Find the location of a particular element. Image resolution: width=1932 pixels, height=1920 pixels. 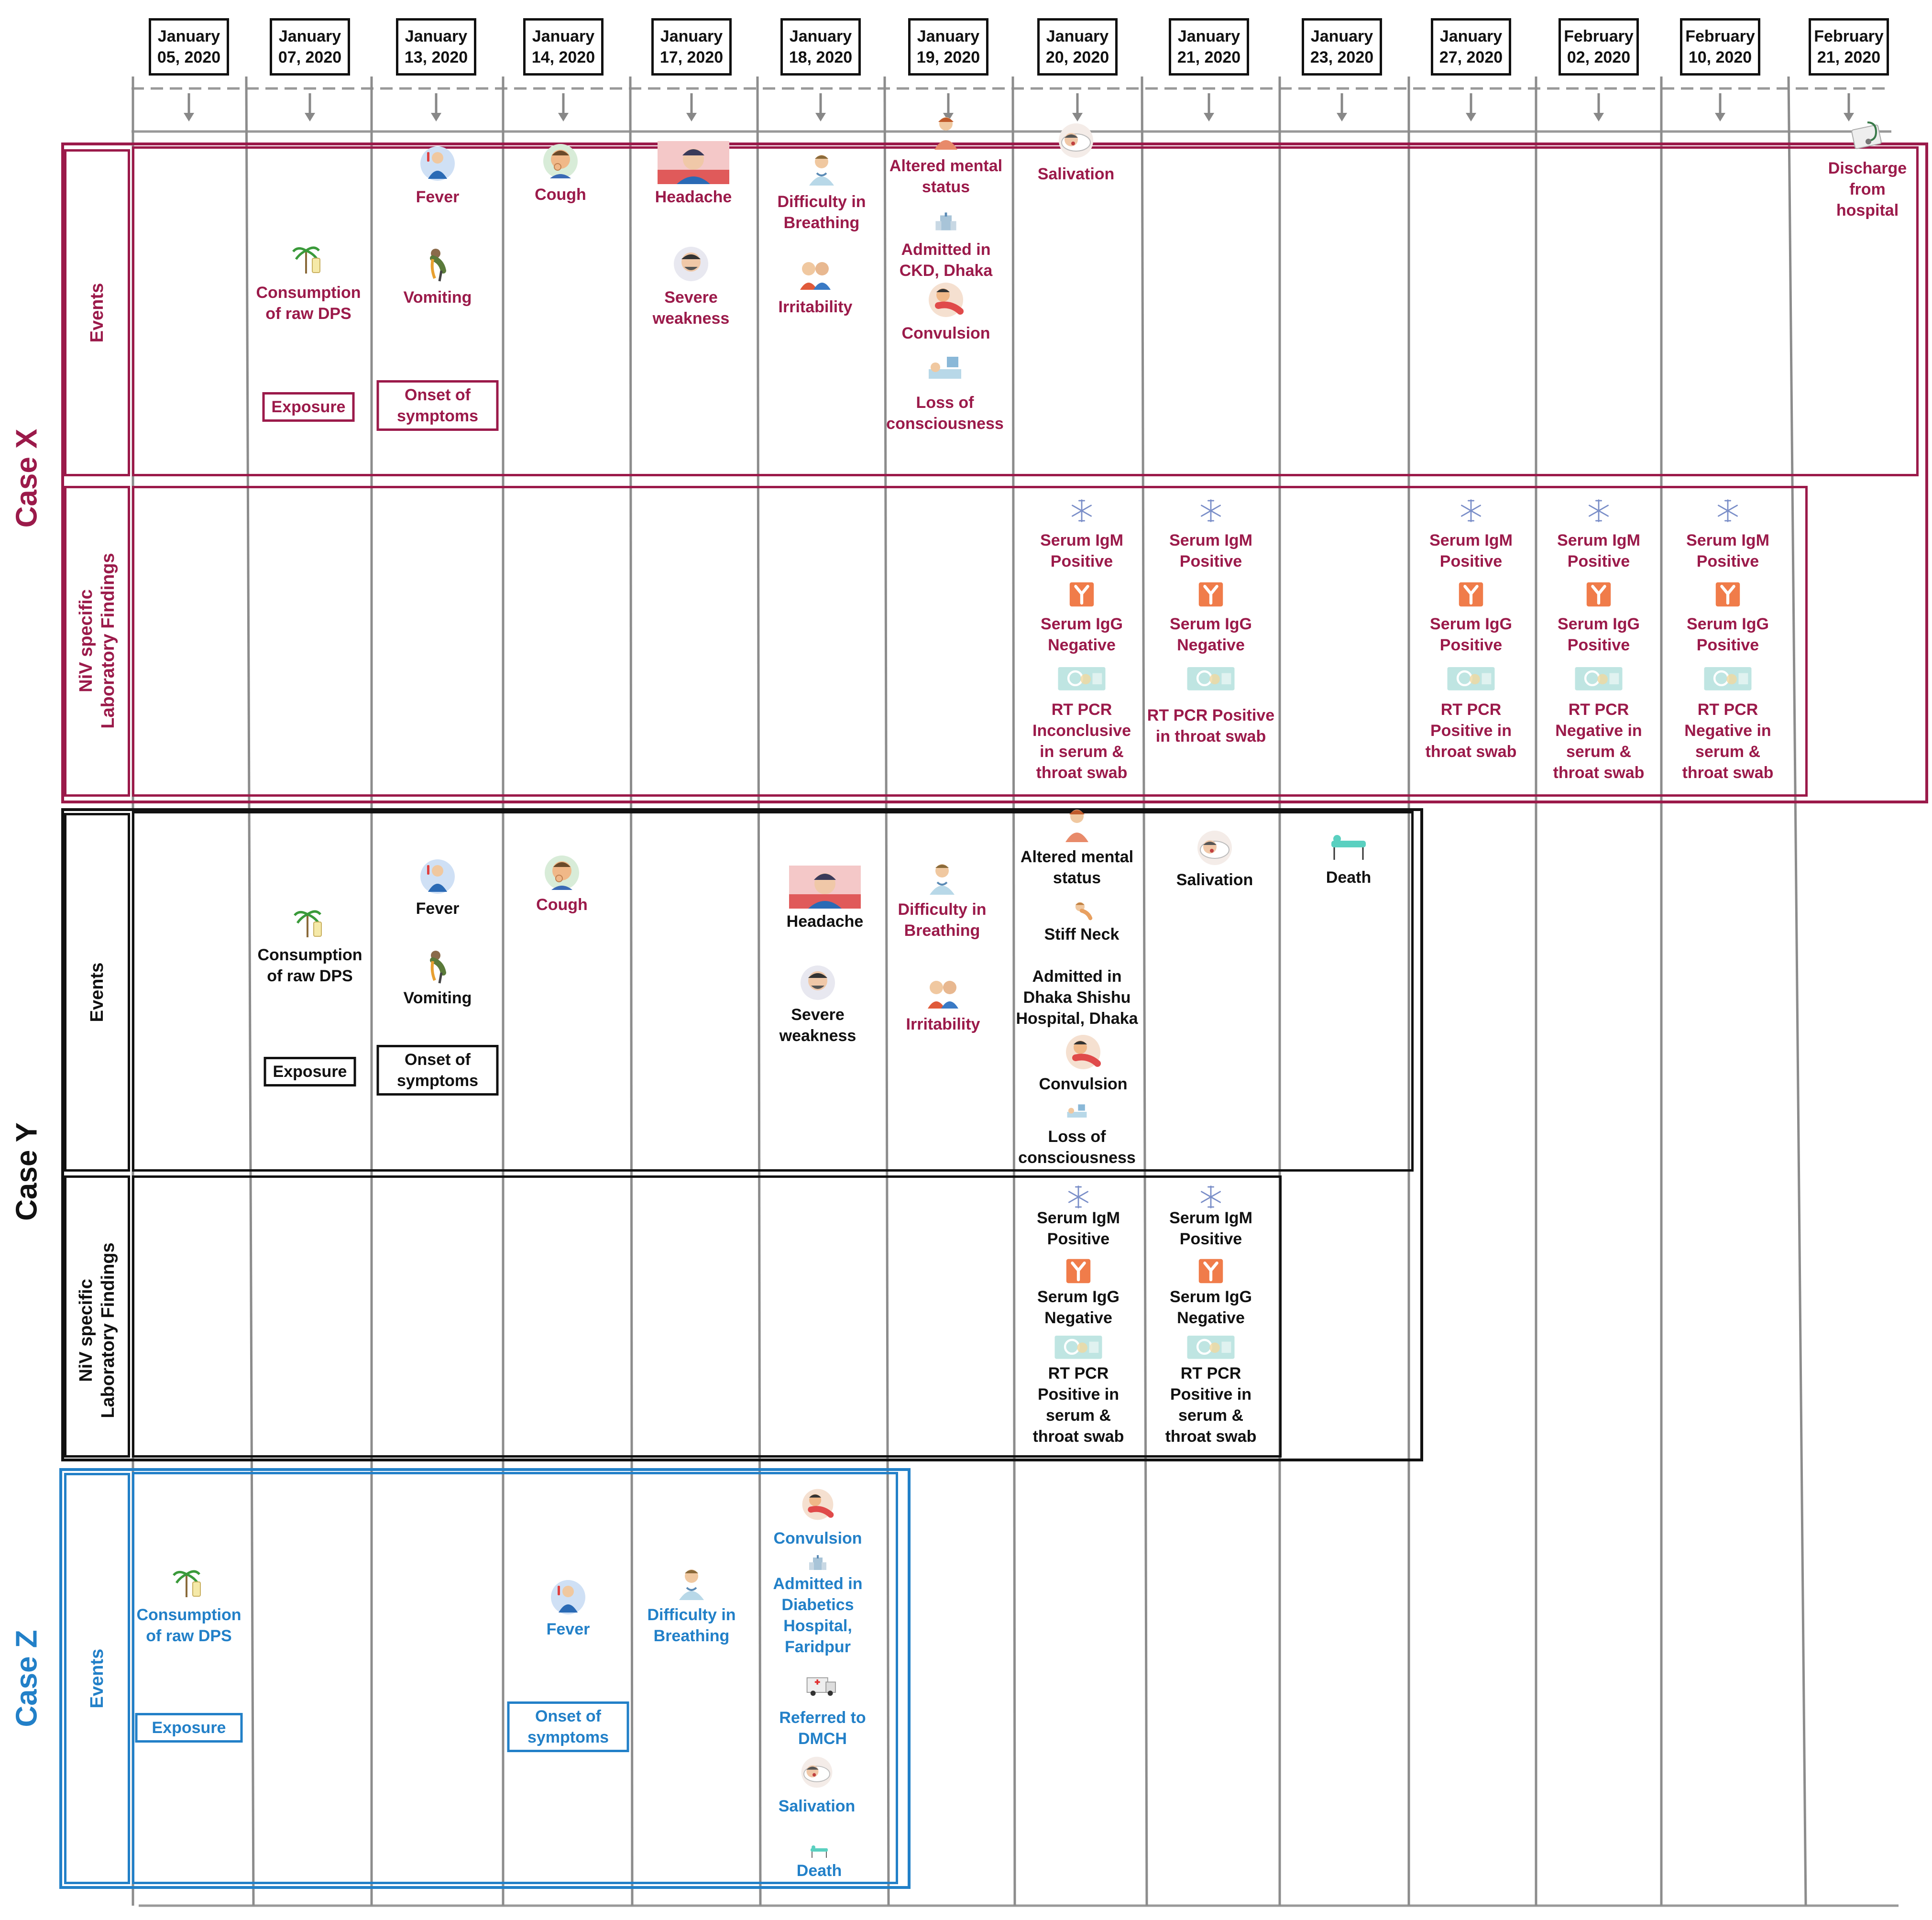

case-x-events-label: Events is located at coordinates (97, 313).